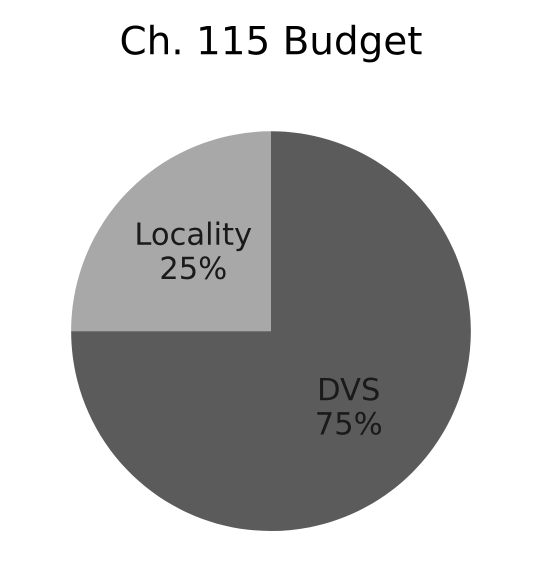  I want to click on slice-label: DVS, so click(349, 389).